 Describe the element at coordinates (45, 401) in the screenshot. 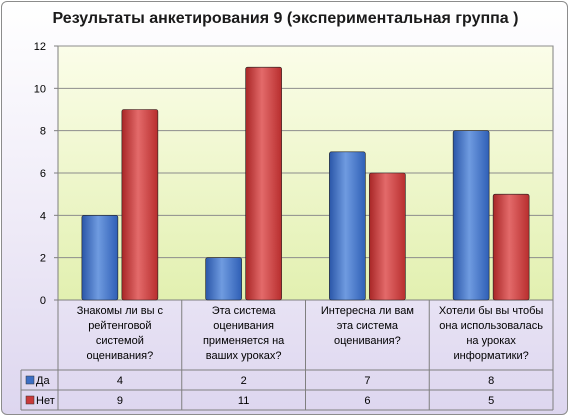

I see `legend-label: Нет` at that location.